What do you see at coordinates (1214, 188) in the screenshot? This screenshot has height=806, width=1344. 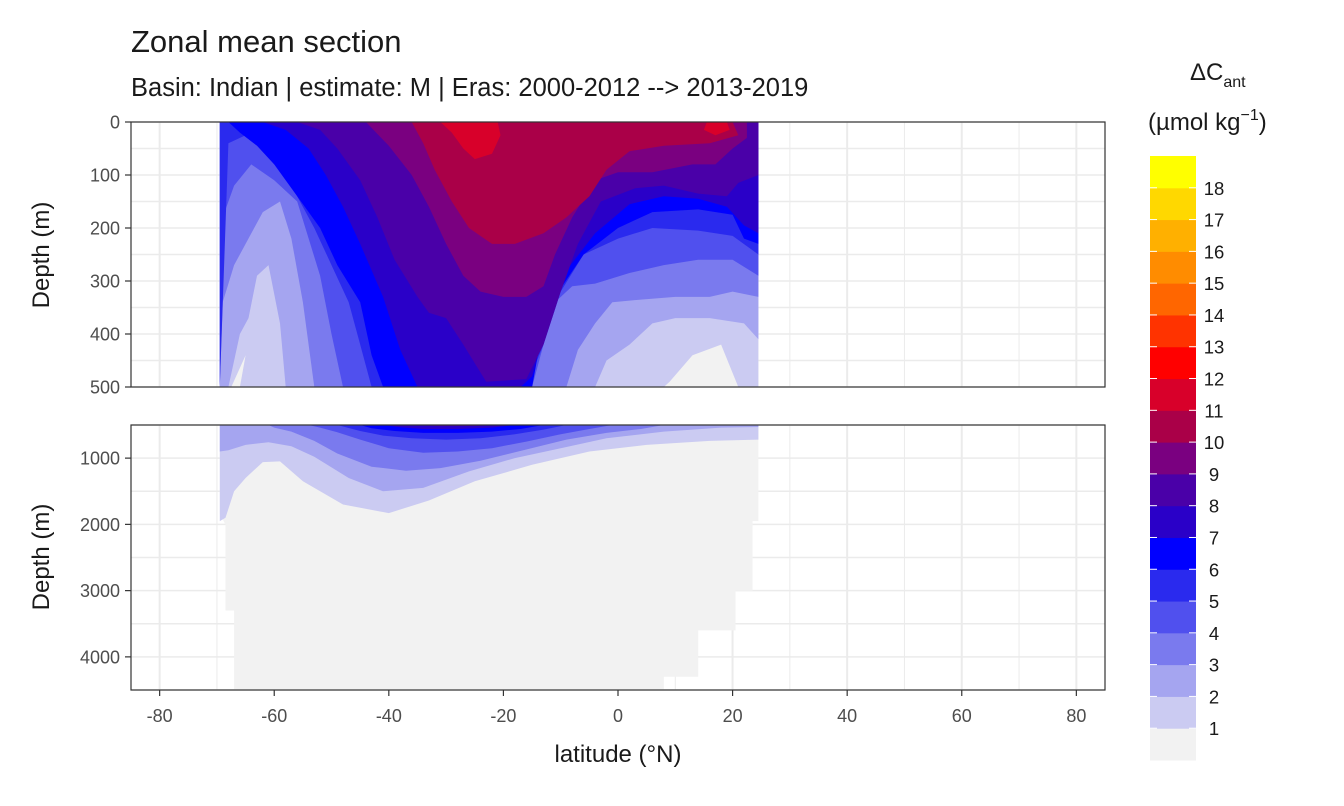 I see `legend-label: 18` at bounding box center [1214, 188].